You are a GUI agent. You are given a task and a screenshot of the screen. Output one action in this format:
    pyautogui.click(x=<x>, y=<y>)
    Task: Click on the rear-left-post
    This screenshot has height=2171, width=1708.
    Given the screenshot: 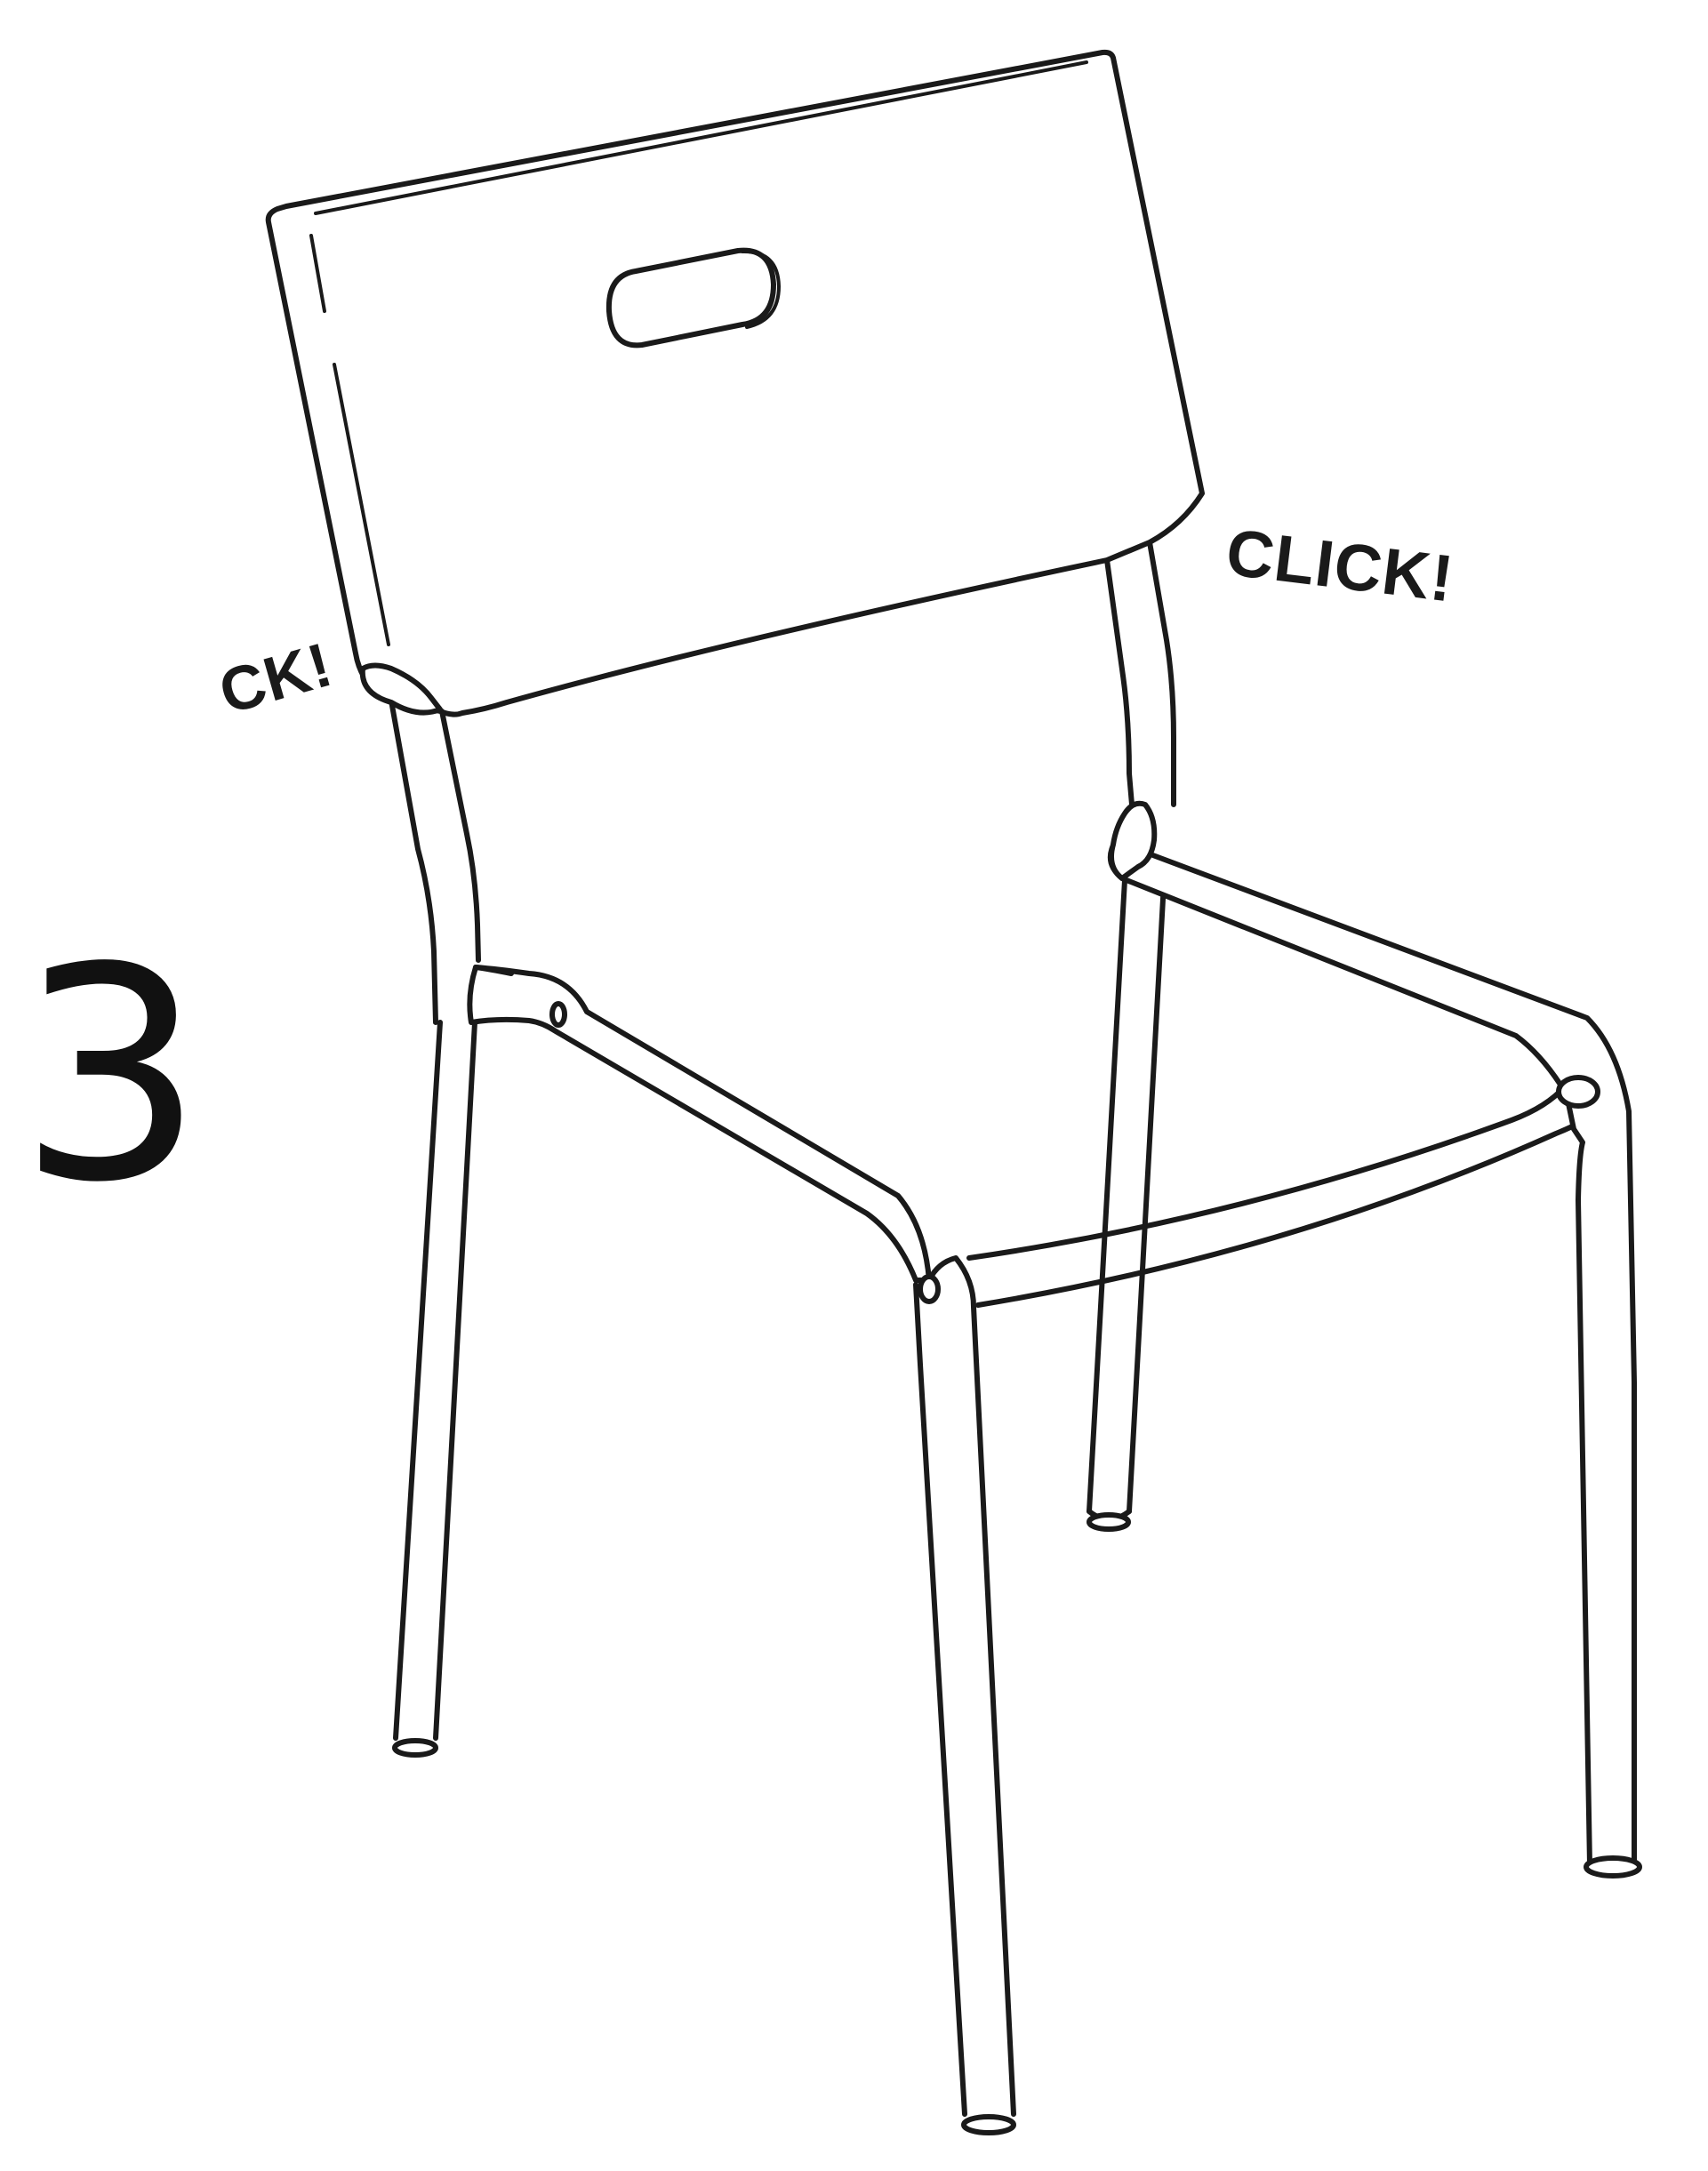 What is the action you would take?
    pyautogui.click(x=420, y=844)
    